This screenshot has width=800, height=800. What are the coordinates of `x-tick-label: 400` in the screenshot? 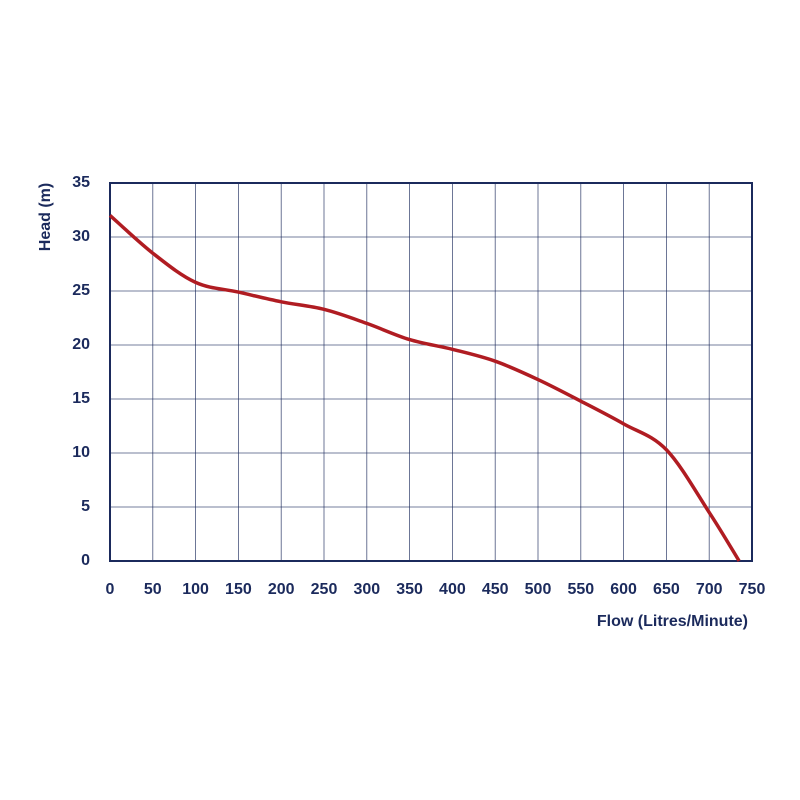 It's located at (452, 589).